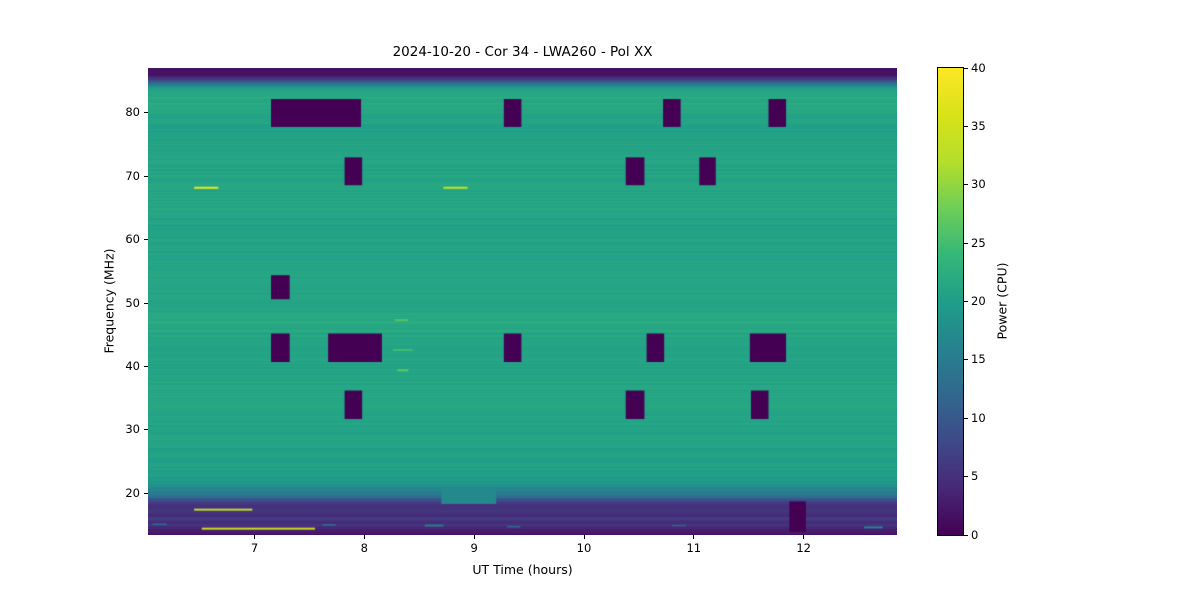  I want to click on y-tick-label: 40, so click(132, 365).